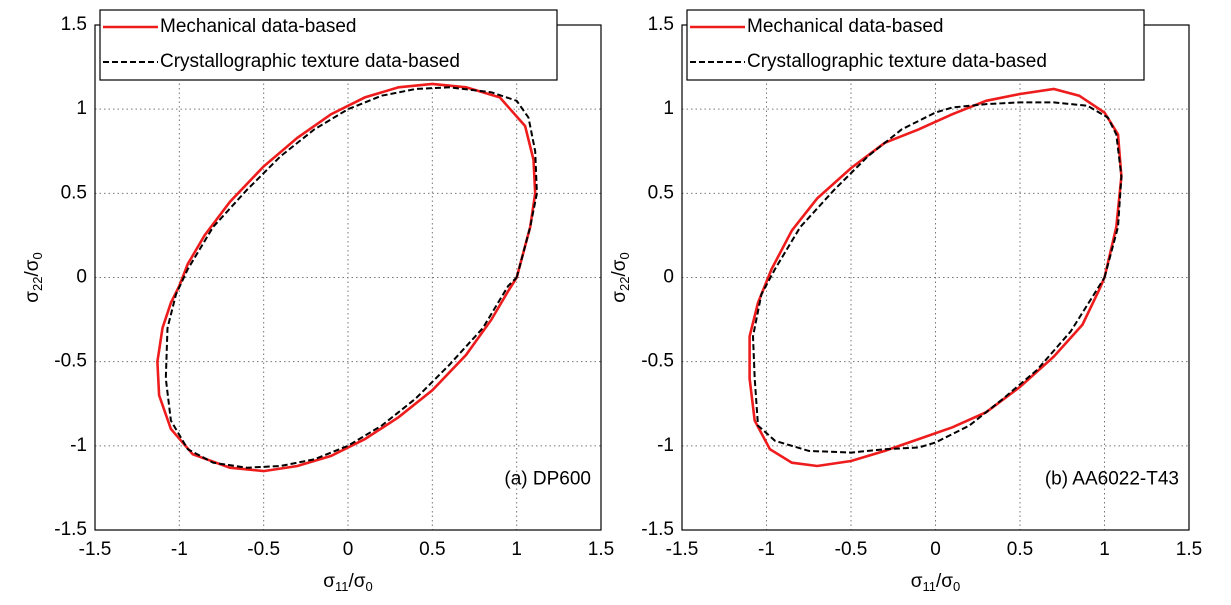 This screenshot has height=605, width=1231. What do you see at coordinates (1112, 479) in the screenshot?
I see `annotation: (b) AA6022-T43` at bounding box center [1112, 479].